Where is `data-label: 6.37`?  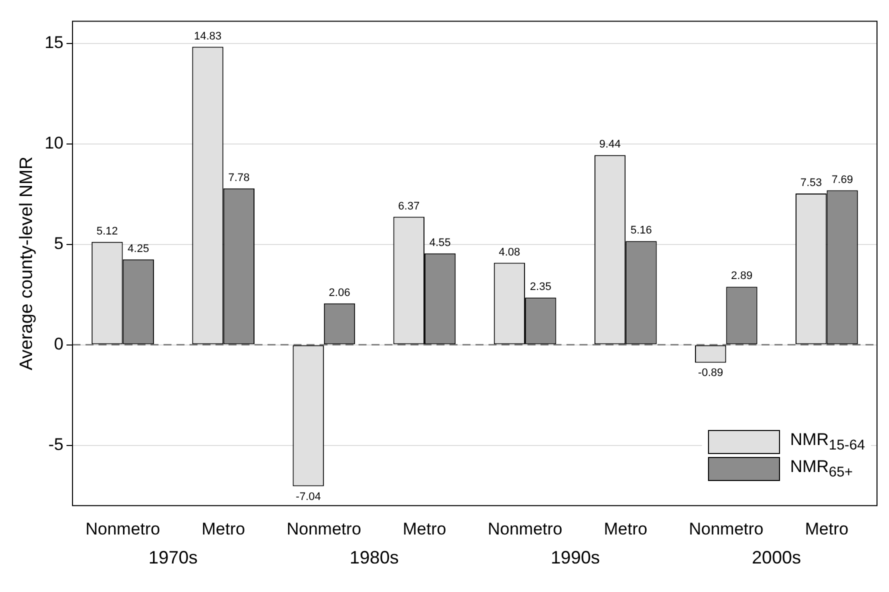 data-label: 6.37 is located at coordinates (409, 206).